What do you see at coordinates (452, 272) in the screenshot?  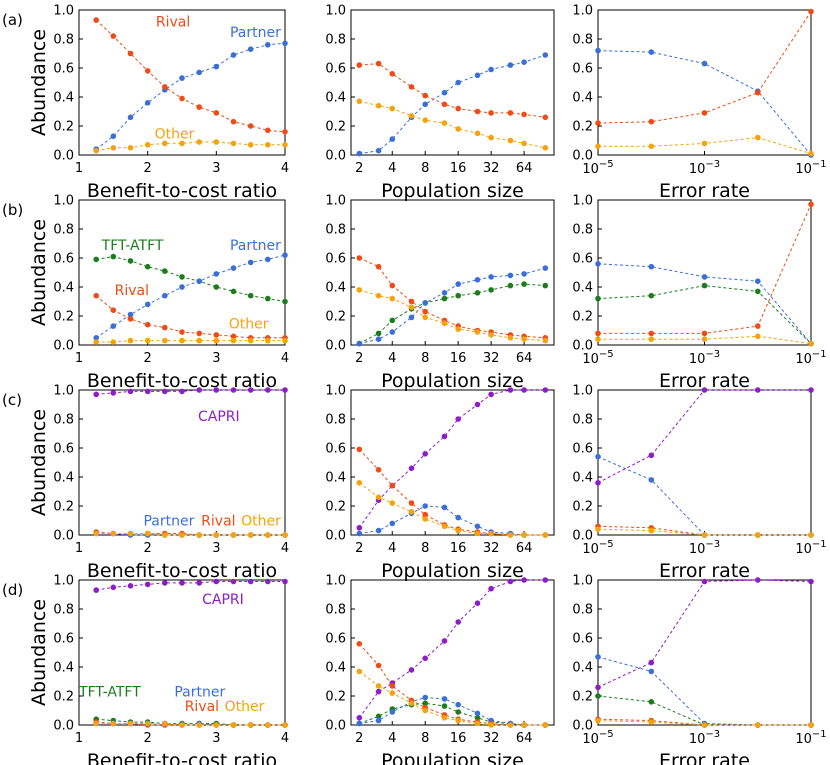 I see `plot-frame` at bounding box center [452, 272].